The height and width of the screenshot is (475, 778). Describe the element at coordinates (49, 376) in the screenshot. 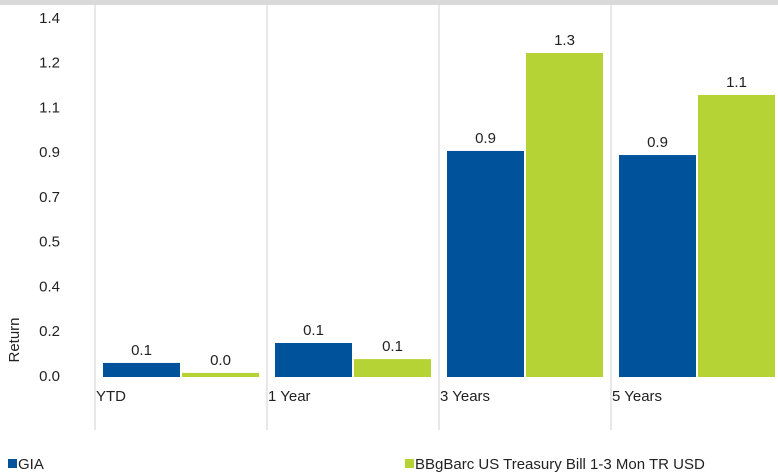

I see `y-tick-label: 0.0` at that location.